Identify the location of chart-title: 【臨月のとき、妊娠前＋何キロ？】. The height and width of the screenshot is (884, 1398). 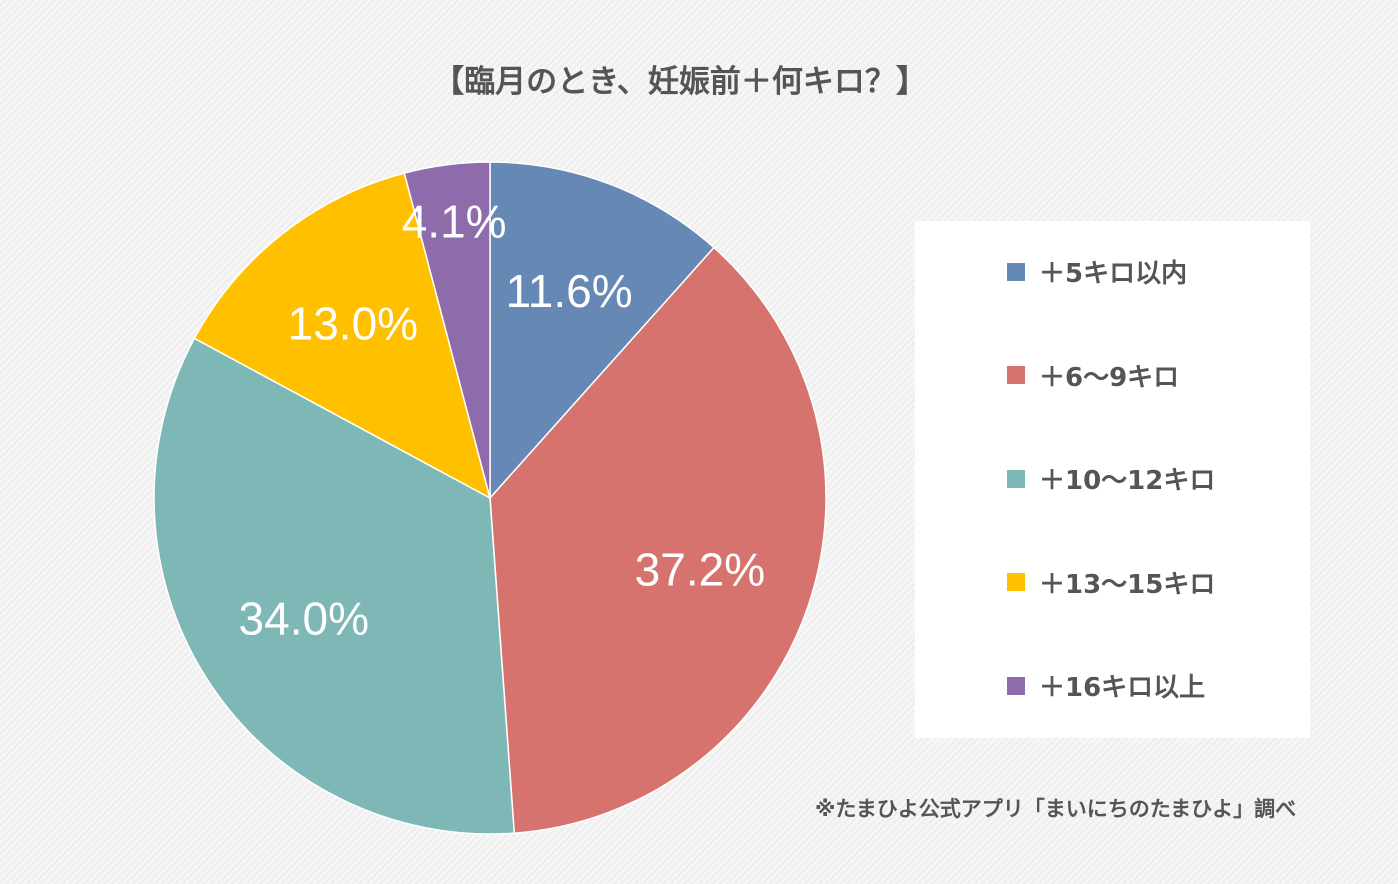
(680, 82).